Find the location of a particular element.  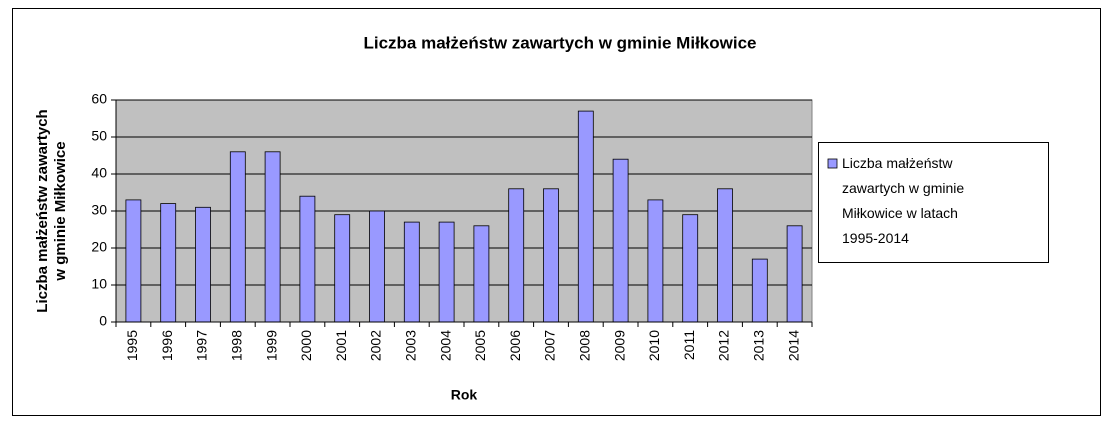

x-tick-label: 2009 is located at coordinates (619, 345).